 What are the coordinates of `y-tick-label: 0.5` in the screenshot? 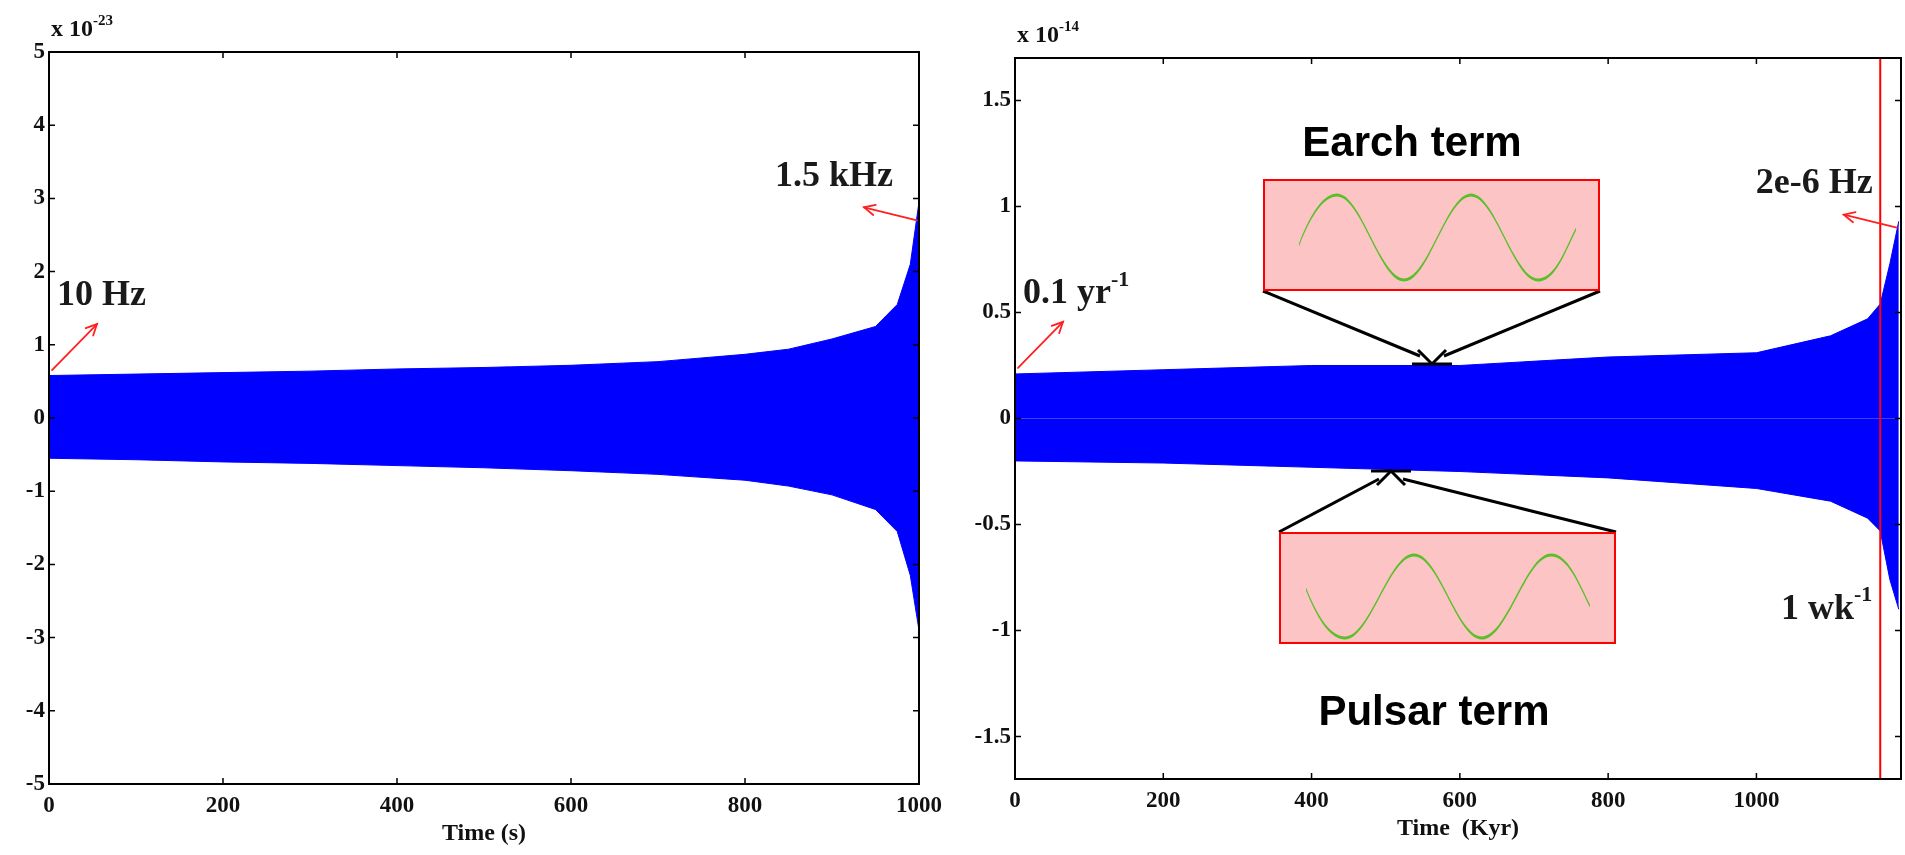 It's located at (996, 311).